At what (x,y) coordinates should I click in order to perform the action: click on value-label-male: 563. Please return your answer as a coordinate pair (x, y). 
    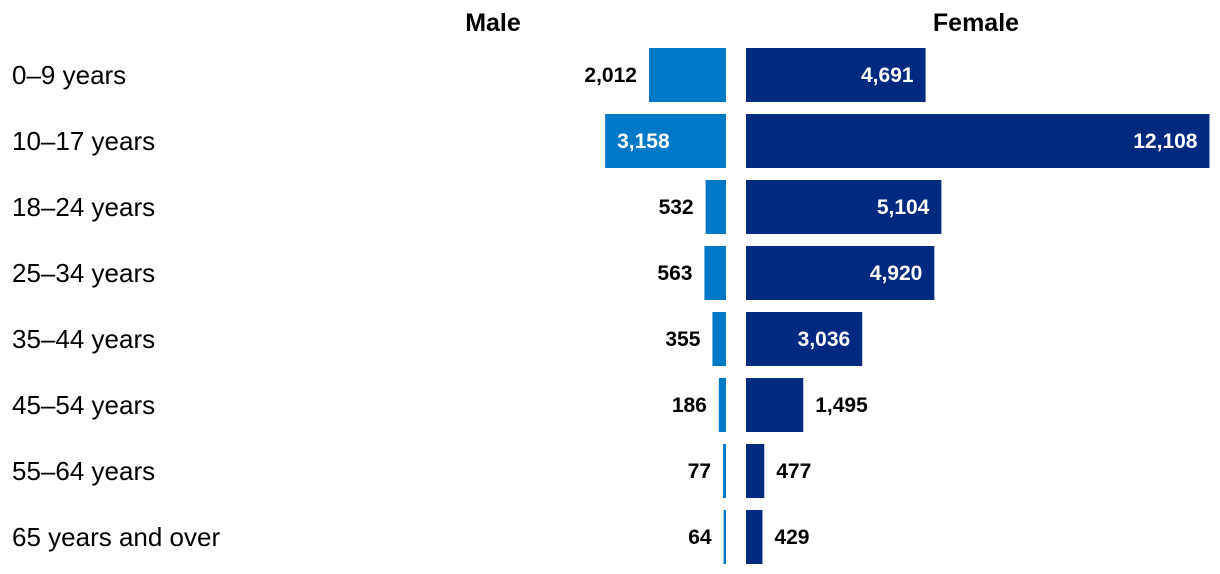
    Looking at the image, I should click on (674, 273).